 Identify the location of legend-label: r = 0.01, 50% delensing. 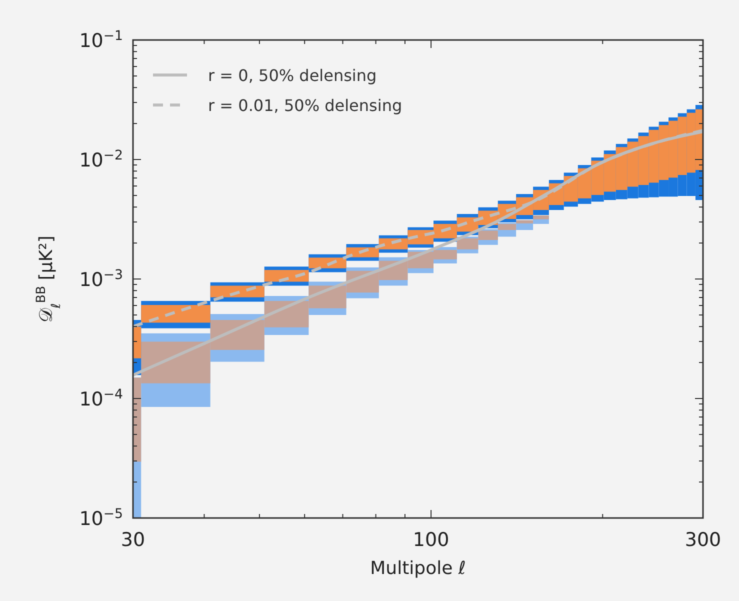
(305, 105).